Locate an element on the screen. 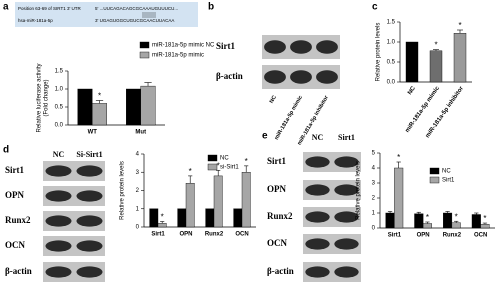  legend-label: si-Sirt1 is located at coordinates (229, 168).